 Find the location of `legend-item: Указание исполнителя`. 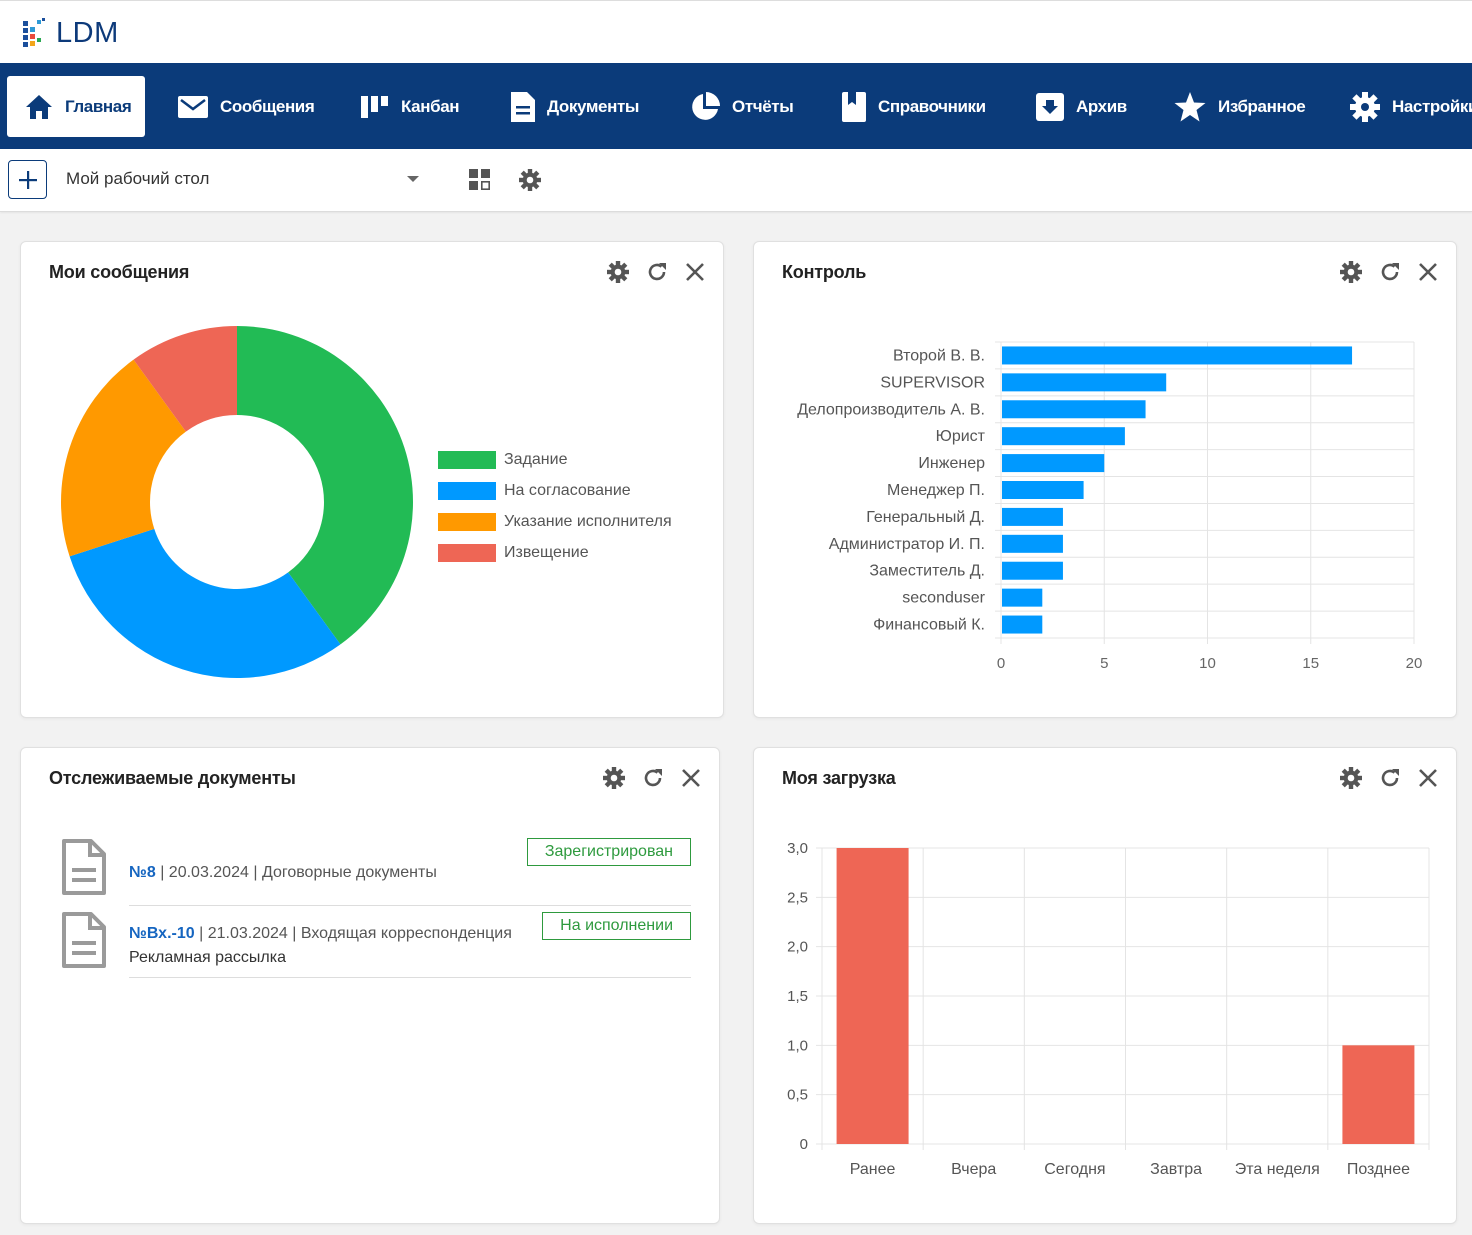

legend-item: Указание исполнителя is located at coordinates (555, 521).